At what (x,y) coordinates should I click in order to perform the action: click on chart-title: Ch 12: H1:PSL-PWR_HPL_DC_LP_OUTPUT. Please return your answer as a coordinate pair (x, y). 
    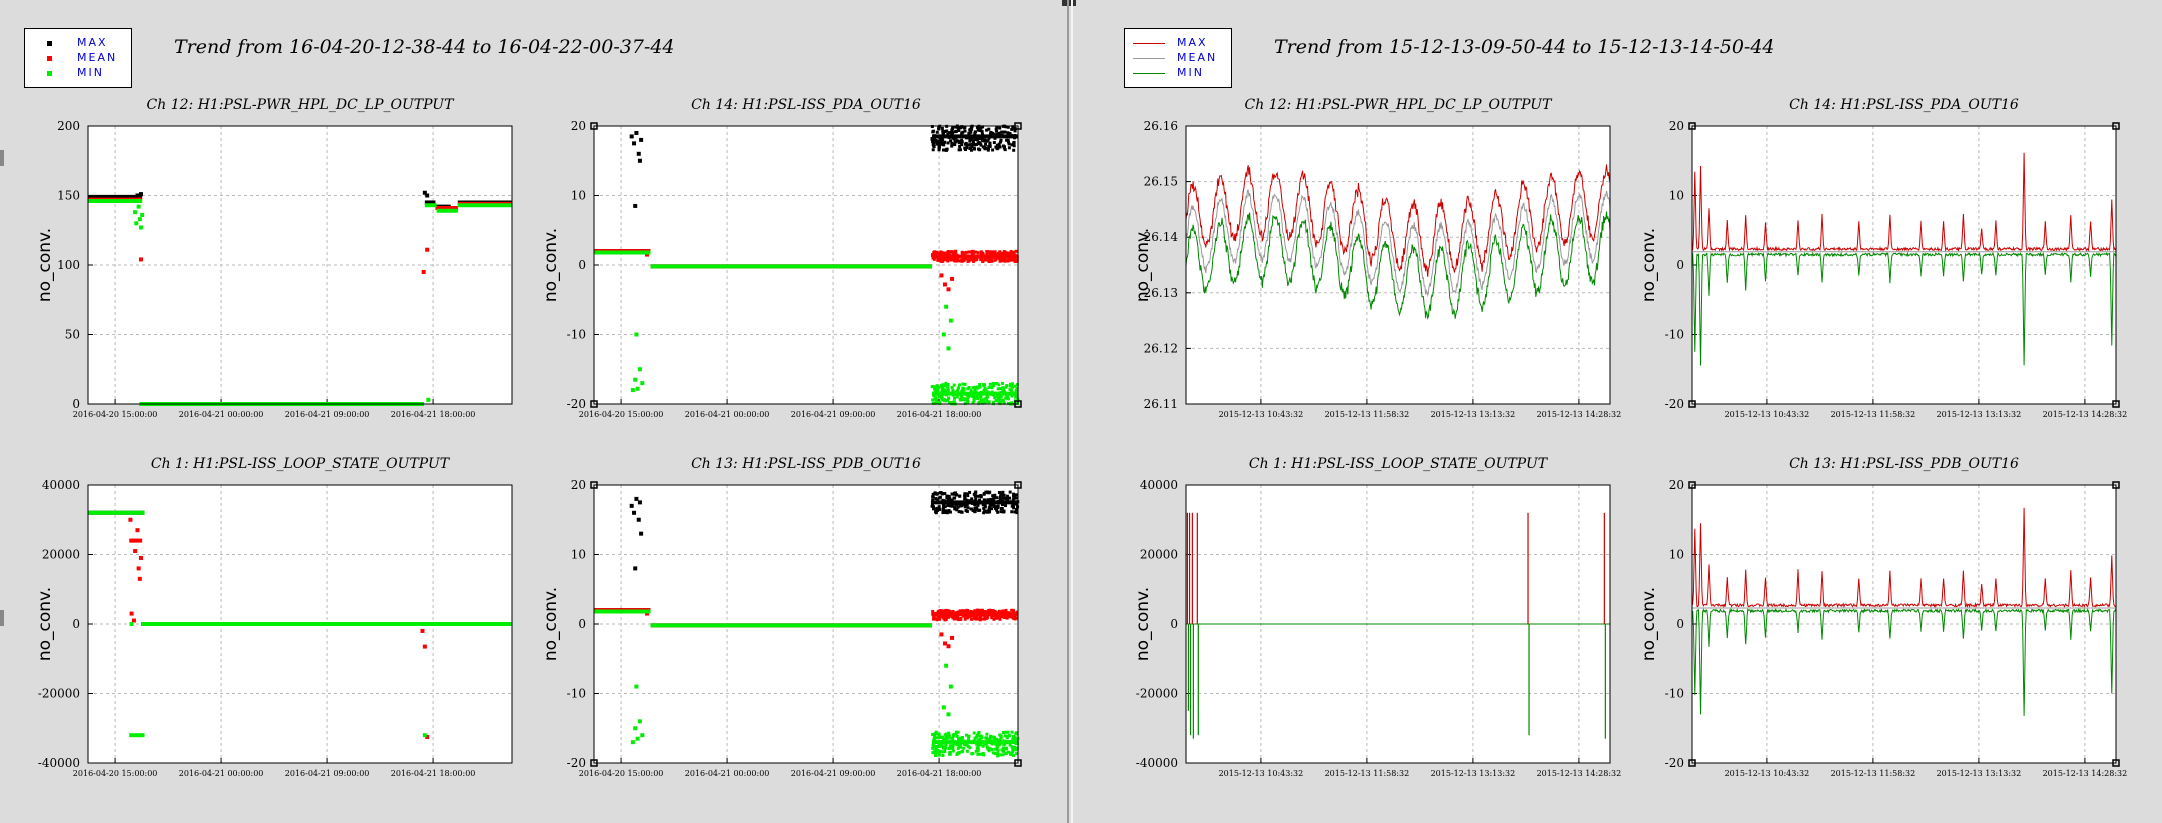
    Looking at the image, I should click on (1399, 105).